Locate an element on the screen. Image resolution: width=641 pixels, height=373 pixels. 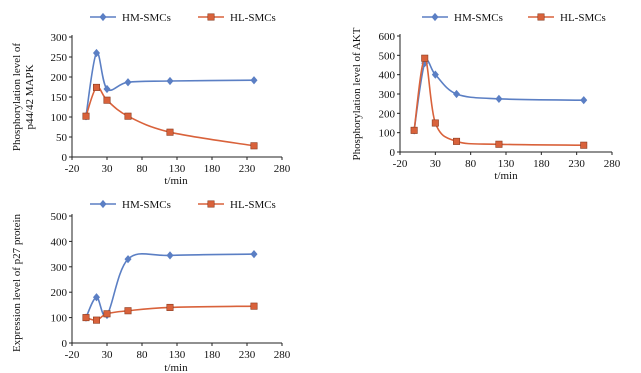
y-tick-label: 250 is located at coordinates (59, 58).